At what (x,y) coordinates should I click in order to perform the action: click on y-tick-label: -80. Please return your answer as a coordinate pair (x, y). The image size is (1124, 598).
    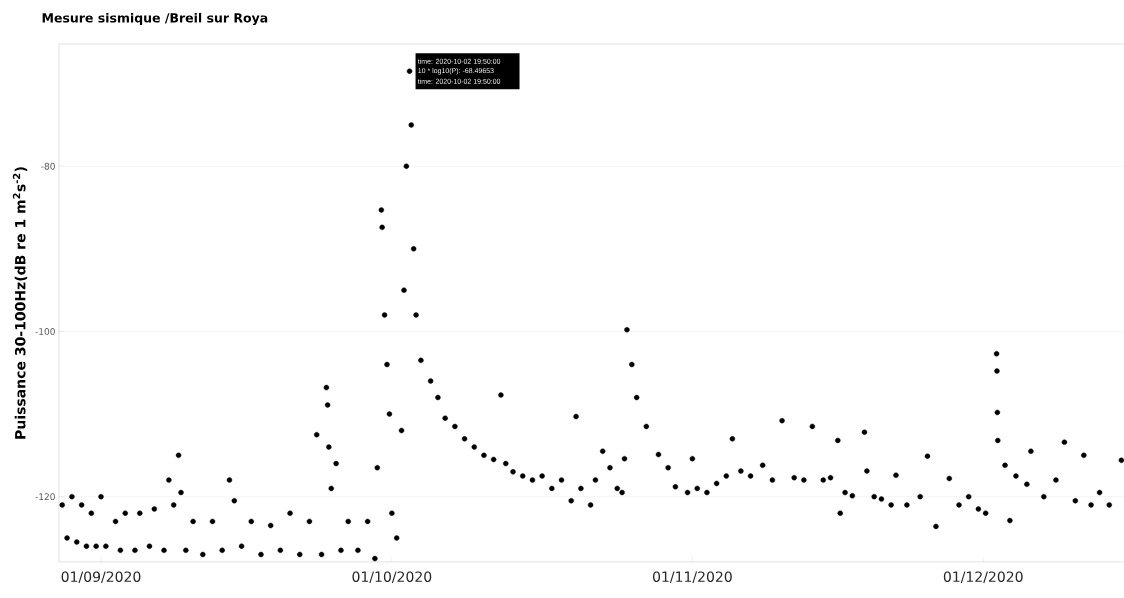
    Looking at the image, I should click on (48, 166).